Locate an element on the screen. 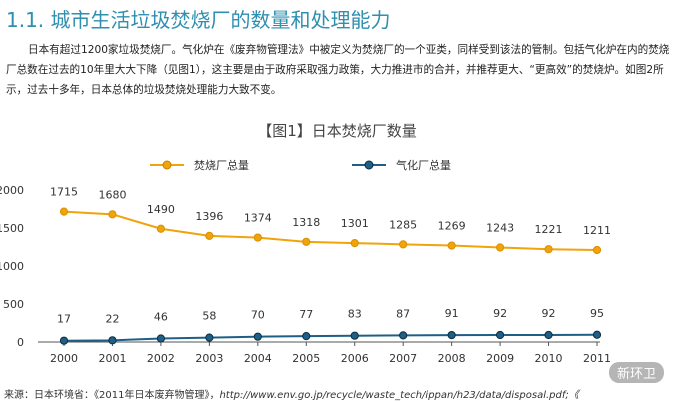 Image resolution: width=674 pixels, height=402 pixels. data-label: 1715 is located at coordinates (64, 192).